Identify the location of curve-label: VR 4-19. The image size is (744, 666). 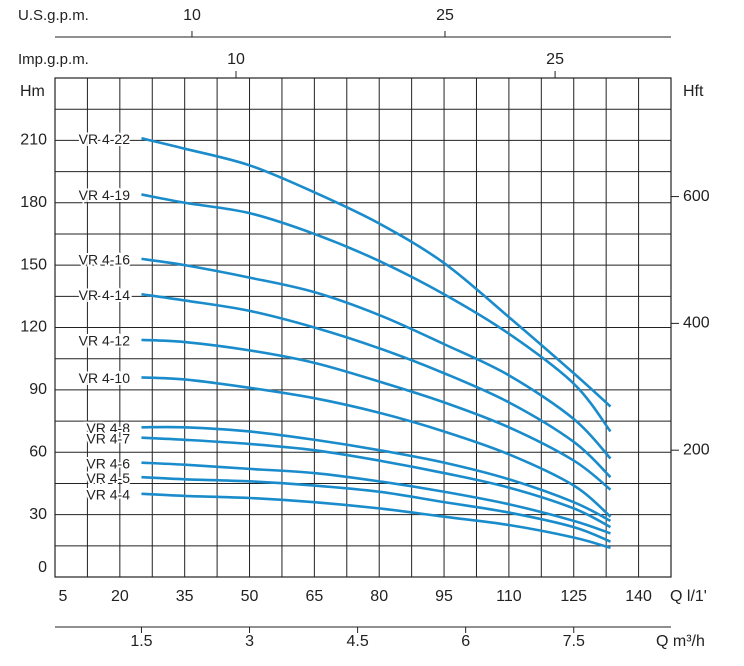
(105, 195).